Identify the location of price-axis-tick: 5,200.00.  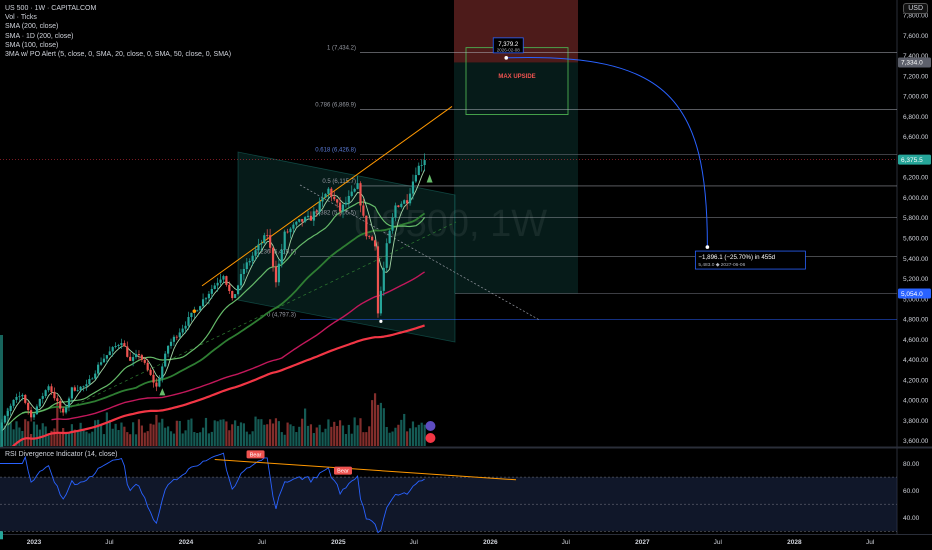
(916, 279).